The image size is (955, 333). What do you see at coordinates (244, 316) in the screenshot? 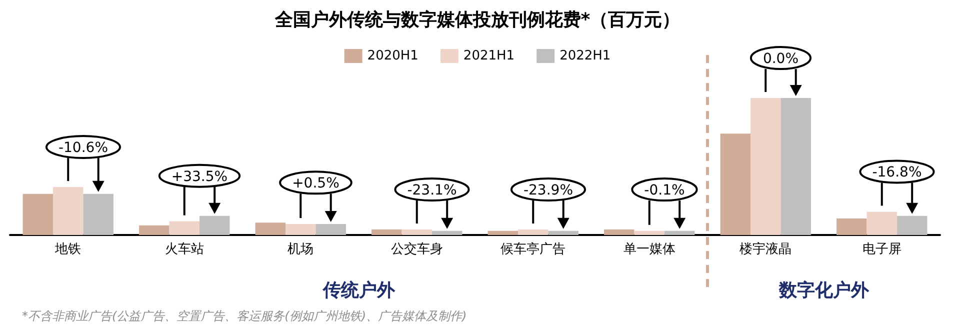
I see `text: *不含非商业广告(公益广告、空置广告、客运服务(例如广州地铁)、广告媒体及制作)` at bounding box center [244, 316].